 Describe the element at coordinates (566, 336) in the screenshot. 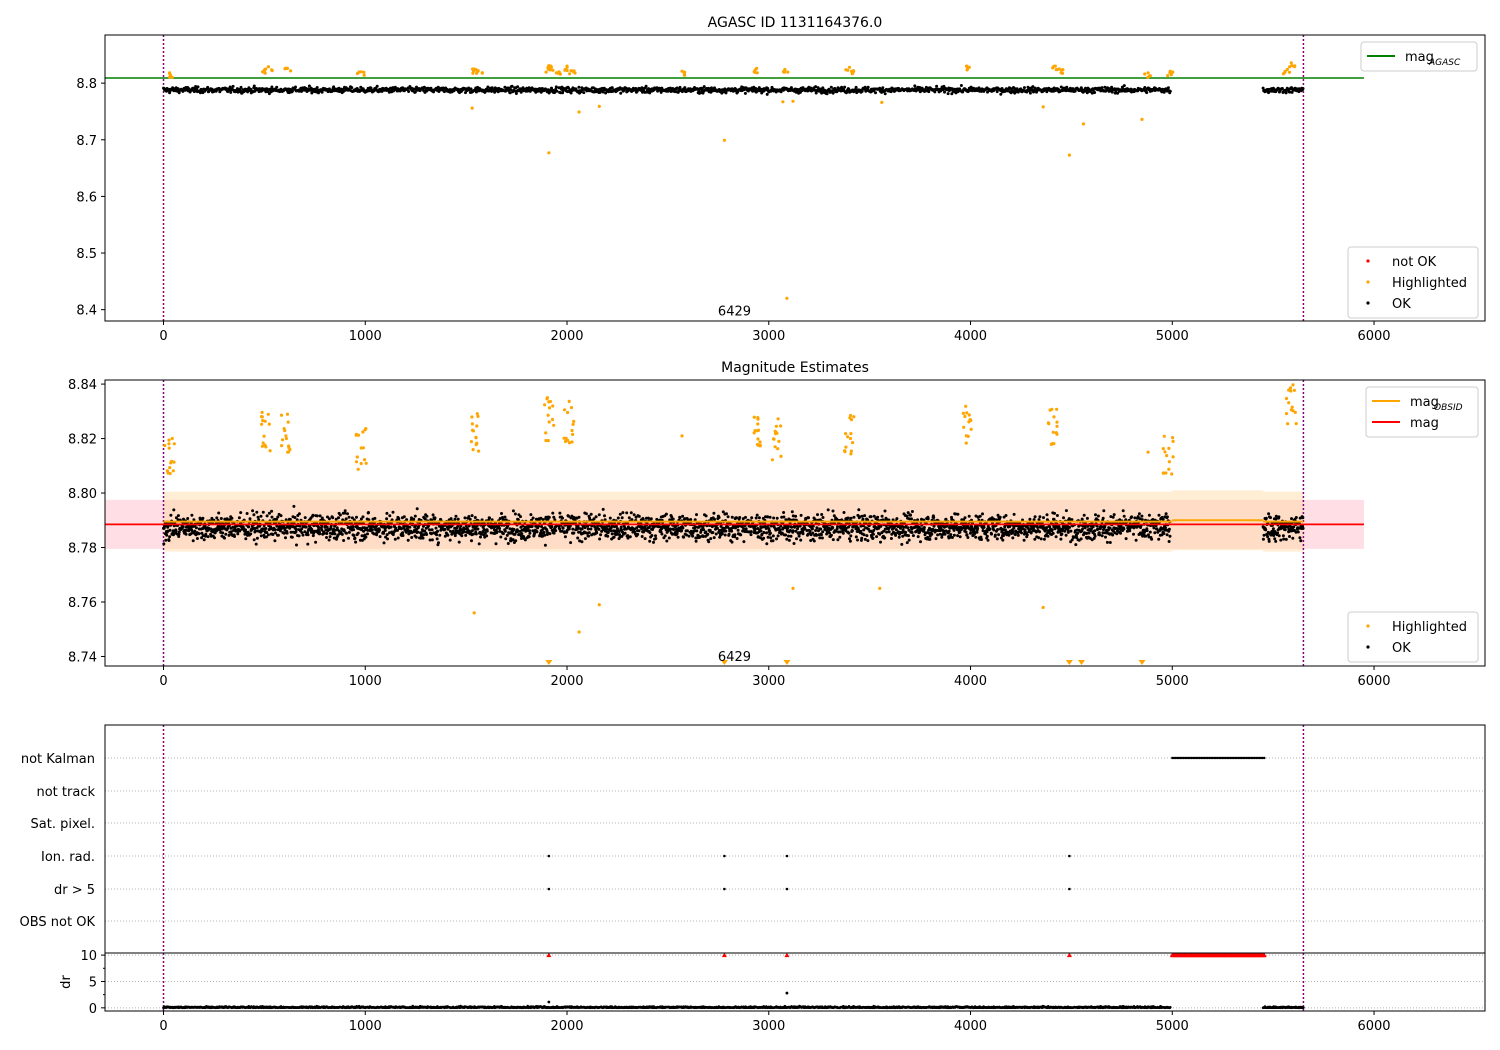

I see `x-tick-label: 2000` at that location.